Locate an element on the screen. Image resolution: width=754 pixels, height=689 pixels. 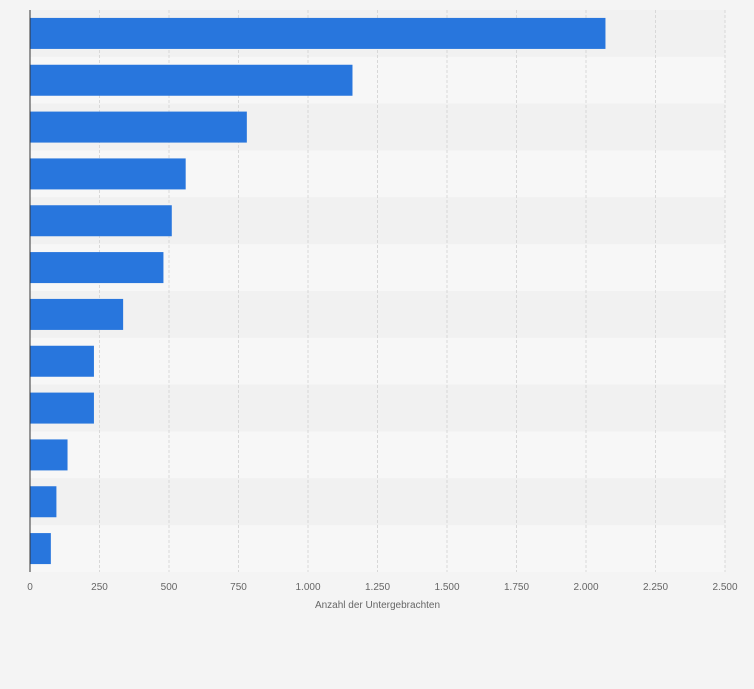
x-tick-label: 750 is located at coordinates (238, 587).